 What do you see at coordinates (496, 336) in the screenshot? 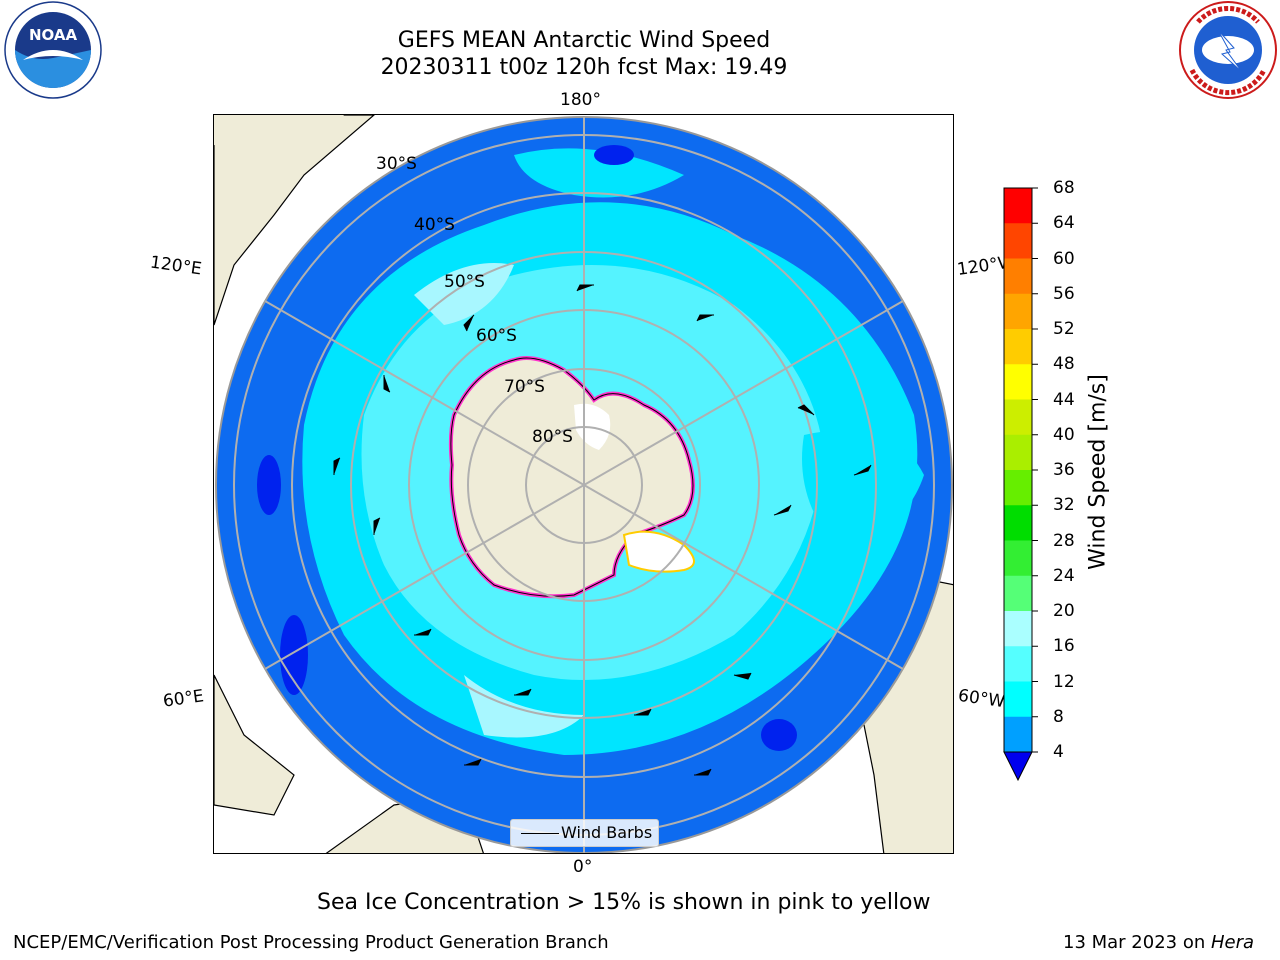
I see `lat-label-60s: 60°S` at bounding box center [496, 336].